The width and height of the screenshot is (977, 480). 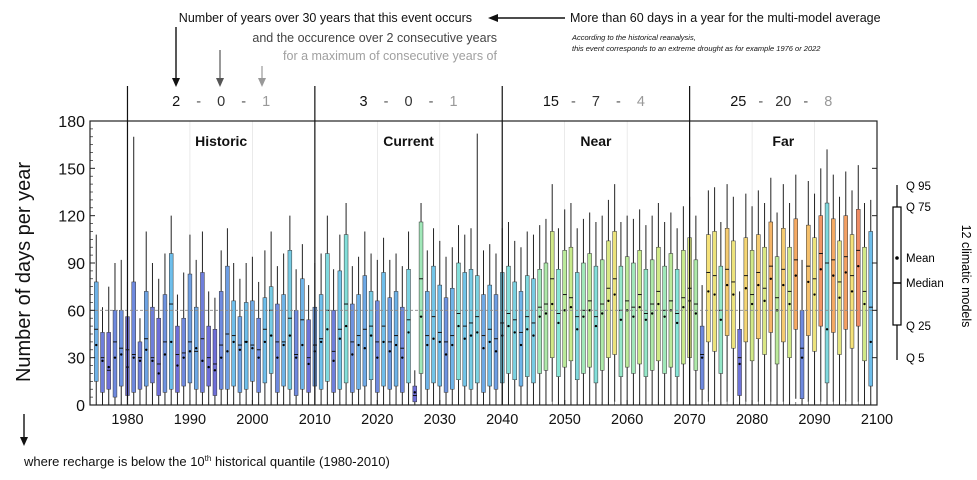 What do you see at coordinates (176, 102) in the screenshot?
I see `period-count: 2` at bounding box center [176, 102].